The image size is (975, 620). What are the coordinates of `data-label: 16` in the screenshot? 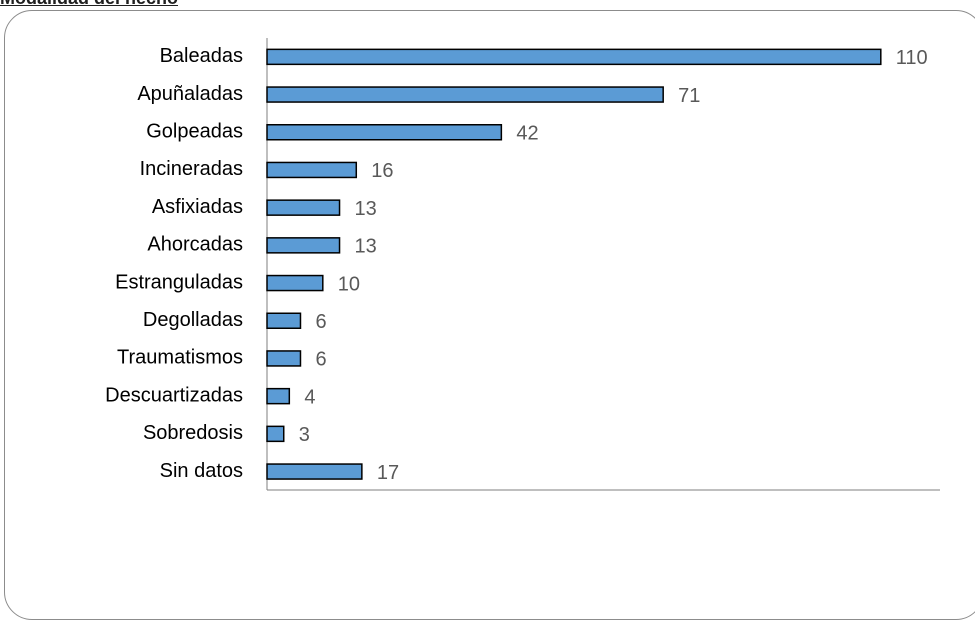 It's located at (382, 171).